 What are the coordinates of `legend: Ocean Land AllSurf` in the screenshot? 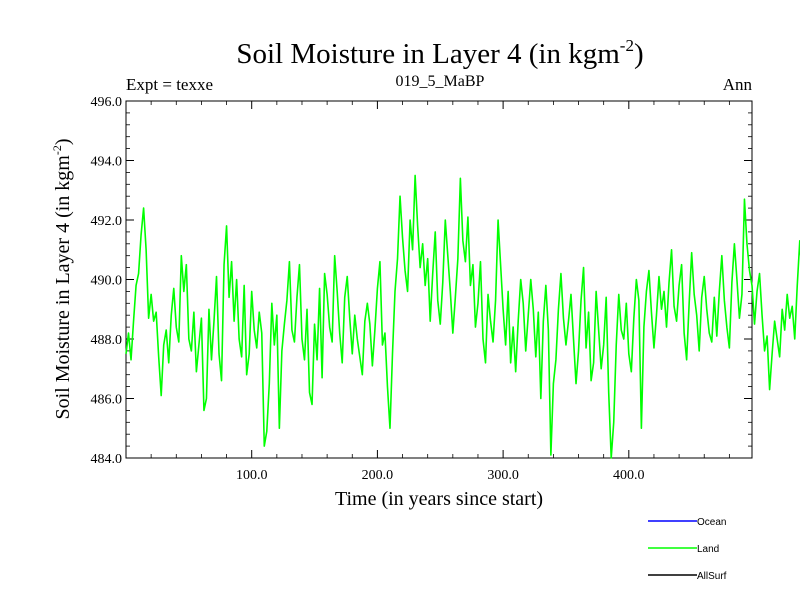 It's located at (687, 549).